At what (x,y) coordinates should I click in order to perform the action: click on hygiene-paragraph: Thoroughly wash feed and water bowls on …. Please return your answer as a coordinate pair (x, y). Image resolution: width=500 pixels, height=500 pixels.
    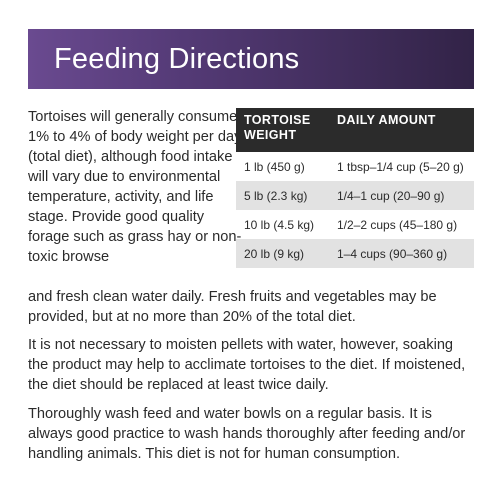
    Looking at the image, I should click on (247, 434).